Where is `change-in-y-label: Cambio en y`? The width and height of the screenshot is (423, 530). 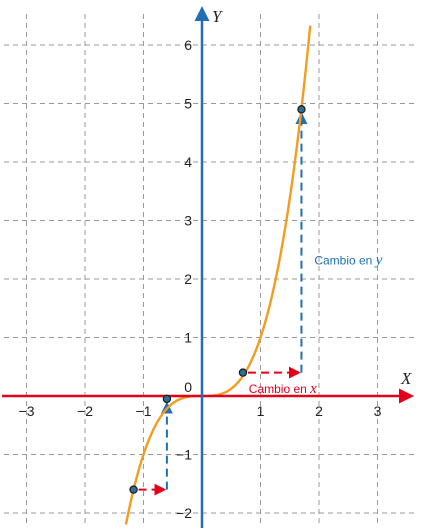
change-in-y-label: Cambio en y is located at coordinates (348, 260).